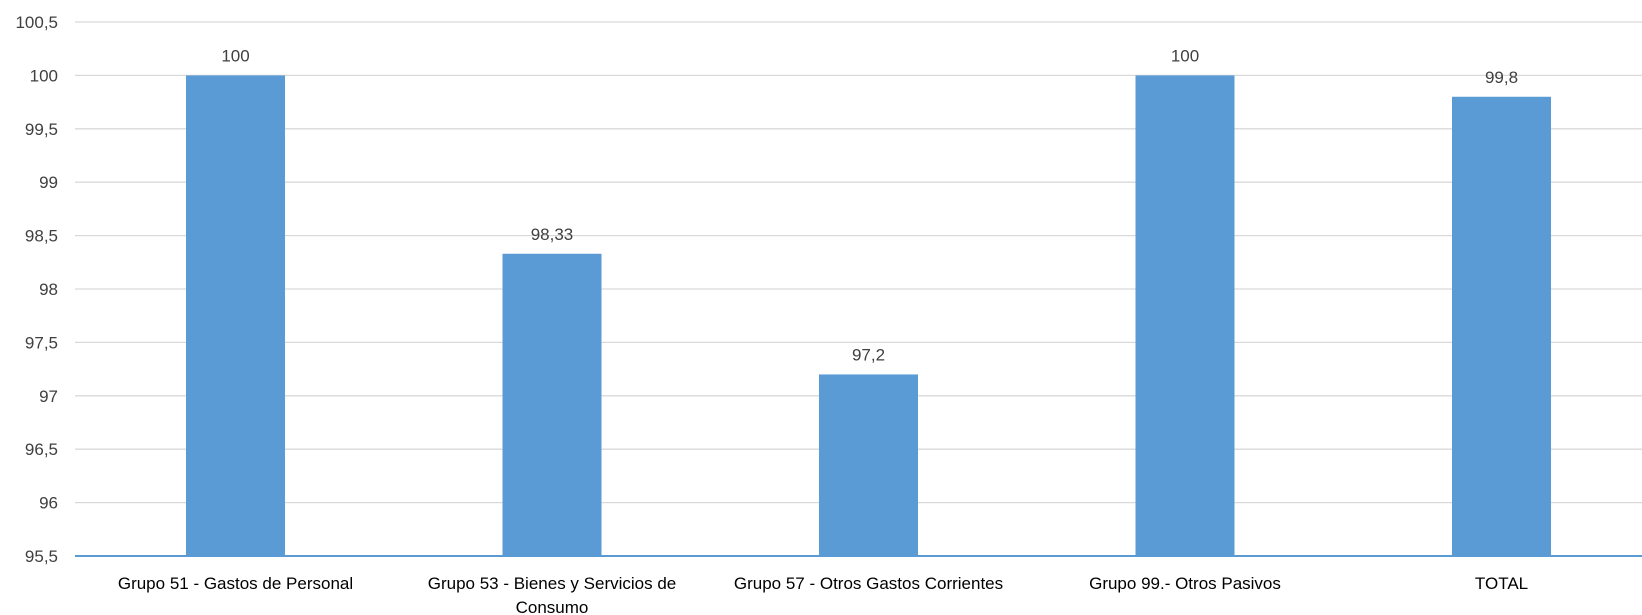 The height and width of the screenshot is (615, 1642). I want to click on y-tick-label: 99, so click(48, 182).